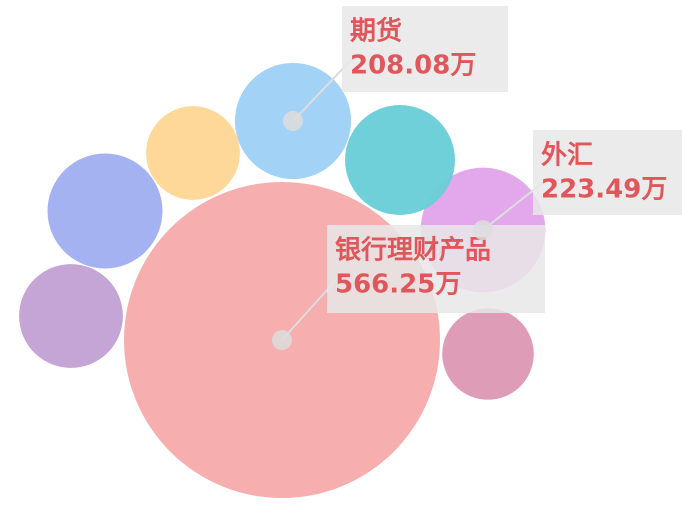 The width and height of the screenshot is (682, 522). I want to click on label-name: 银行理财产品, so click(413, 250).